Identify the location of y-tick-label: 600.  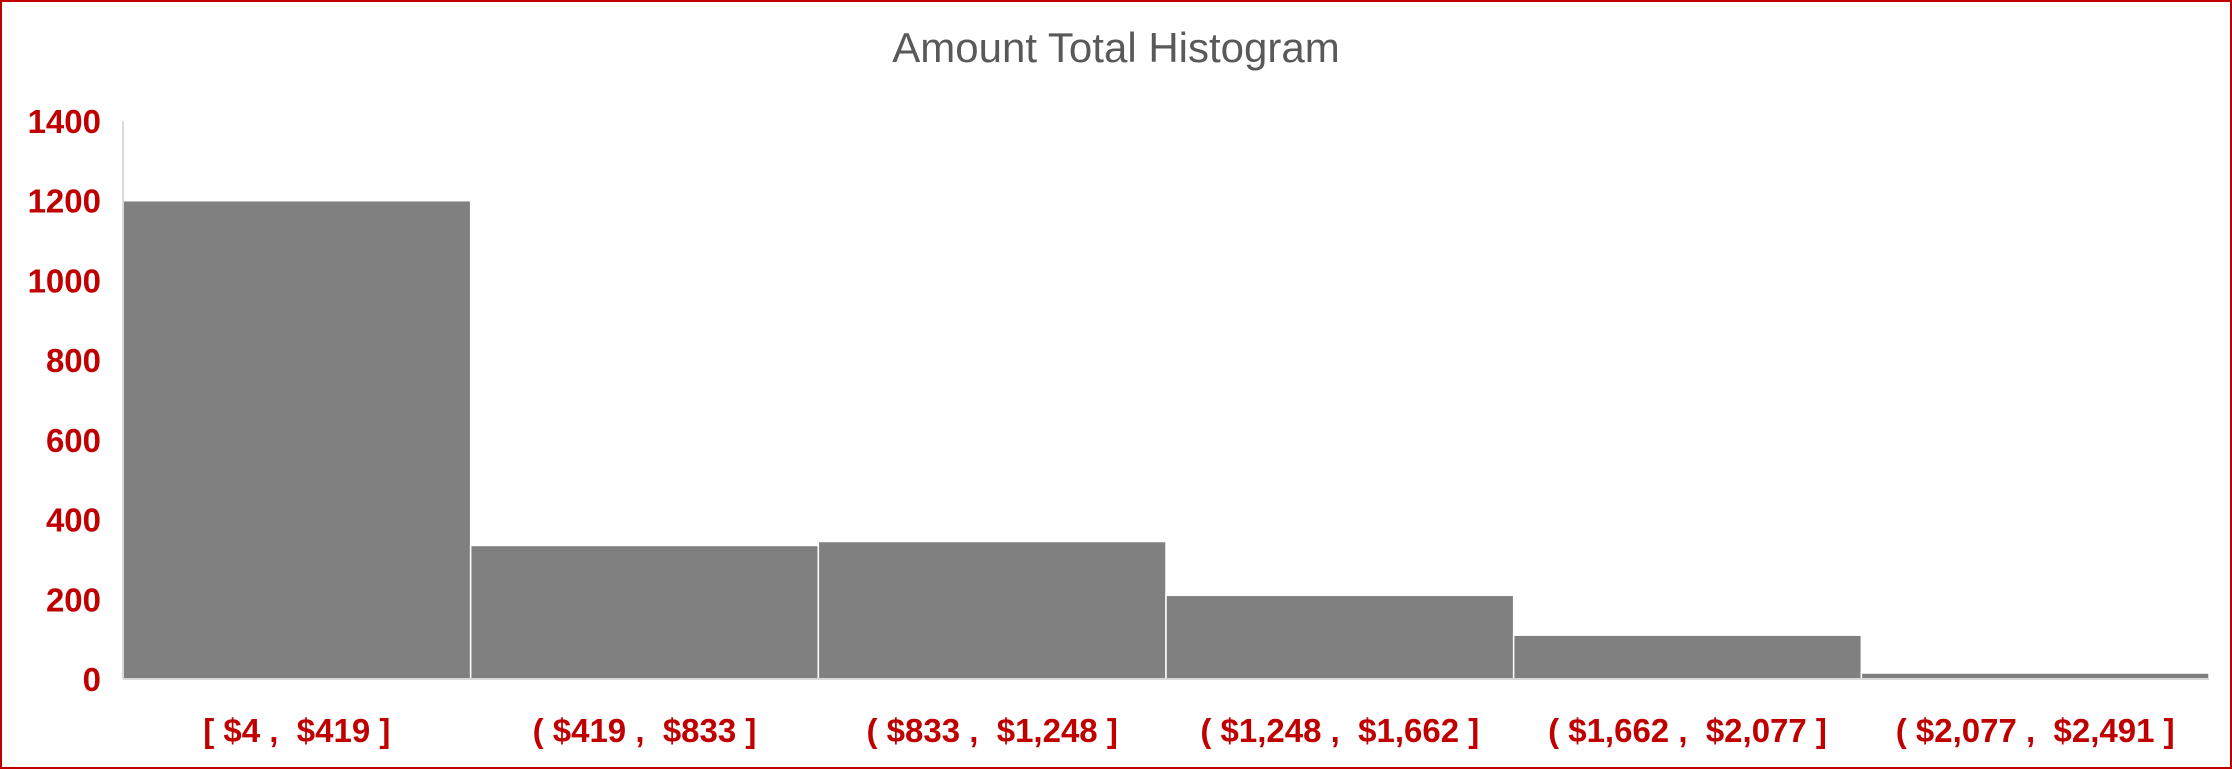
(73, 440).